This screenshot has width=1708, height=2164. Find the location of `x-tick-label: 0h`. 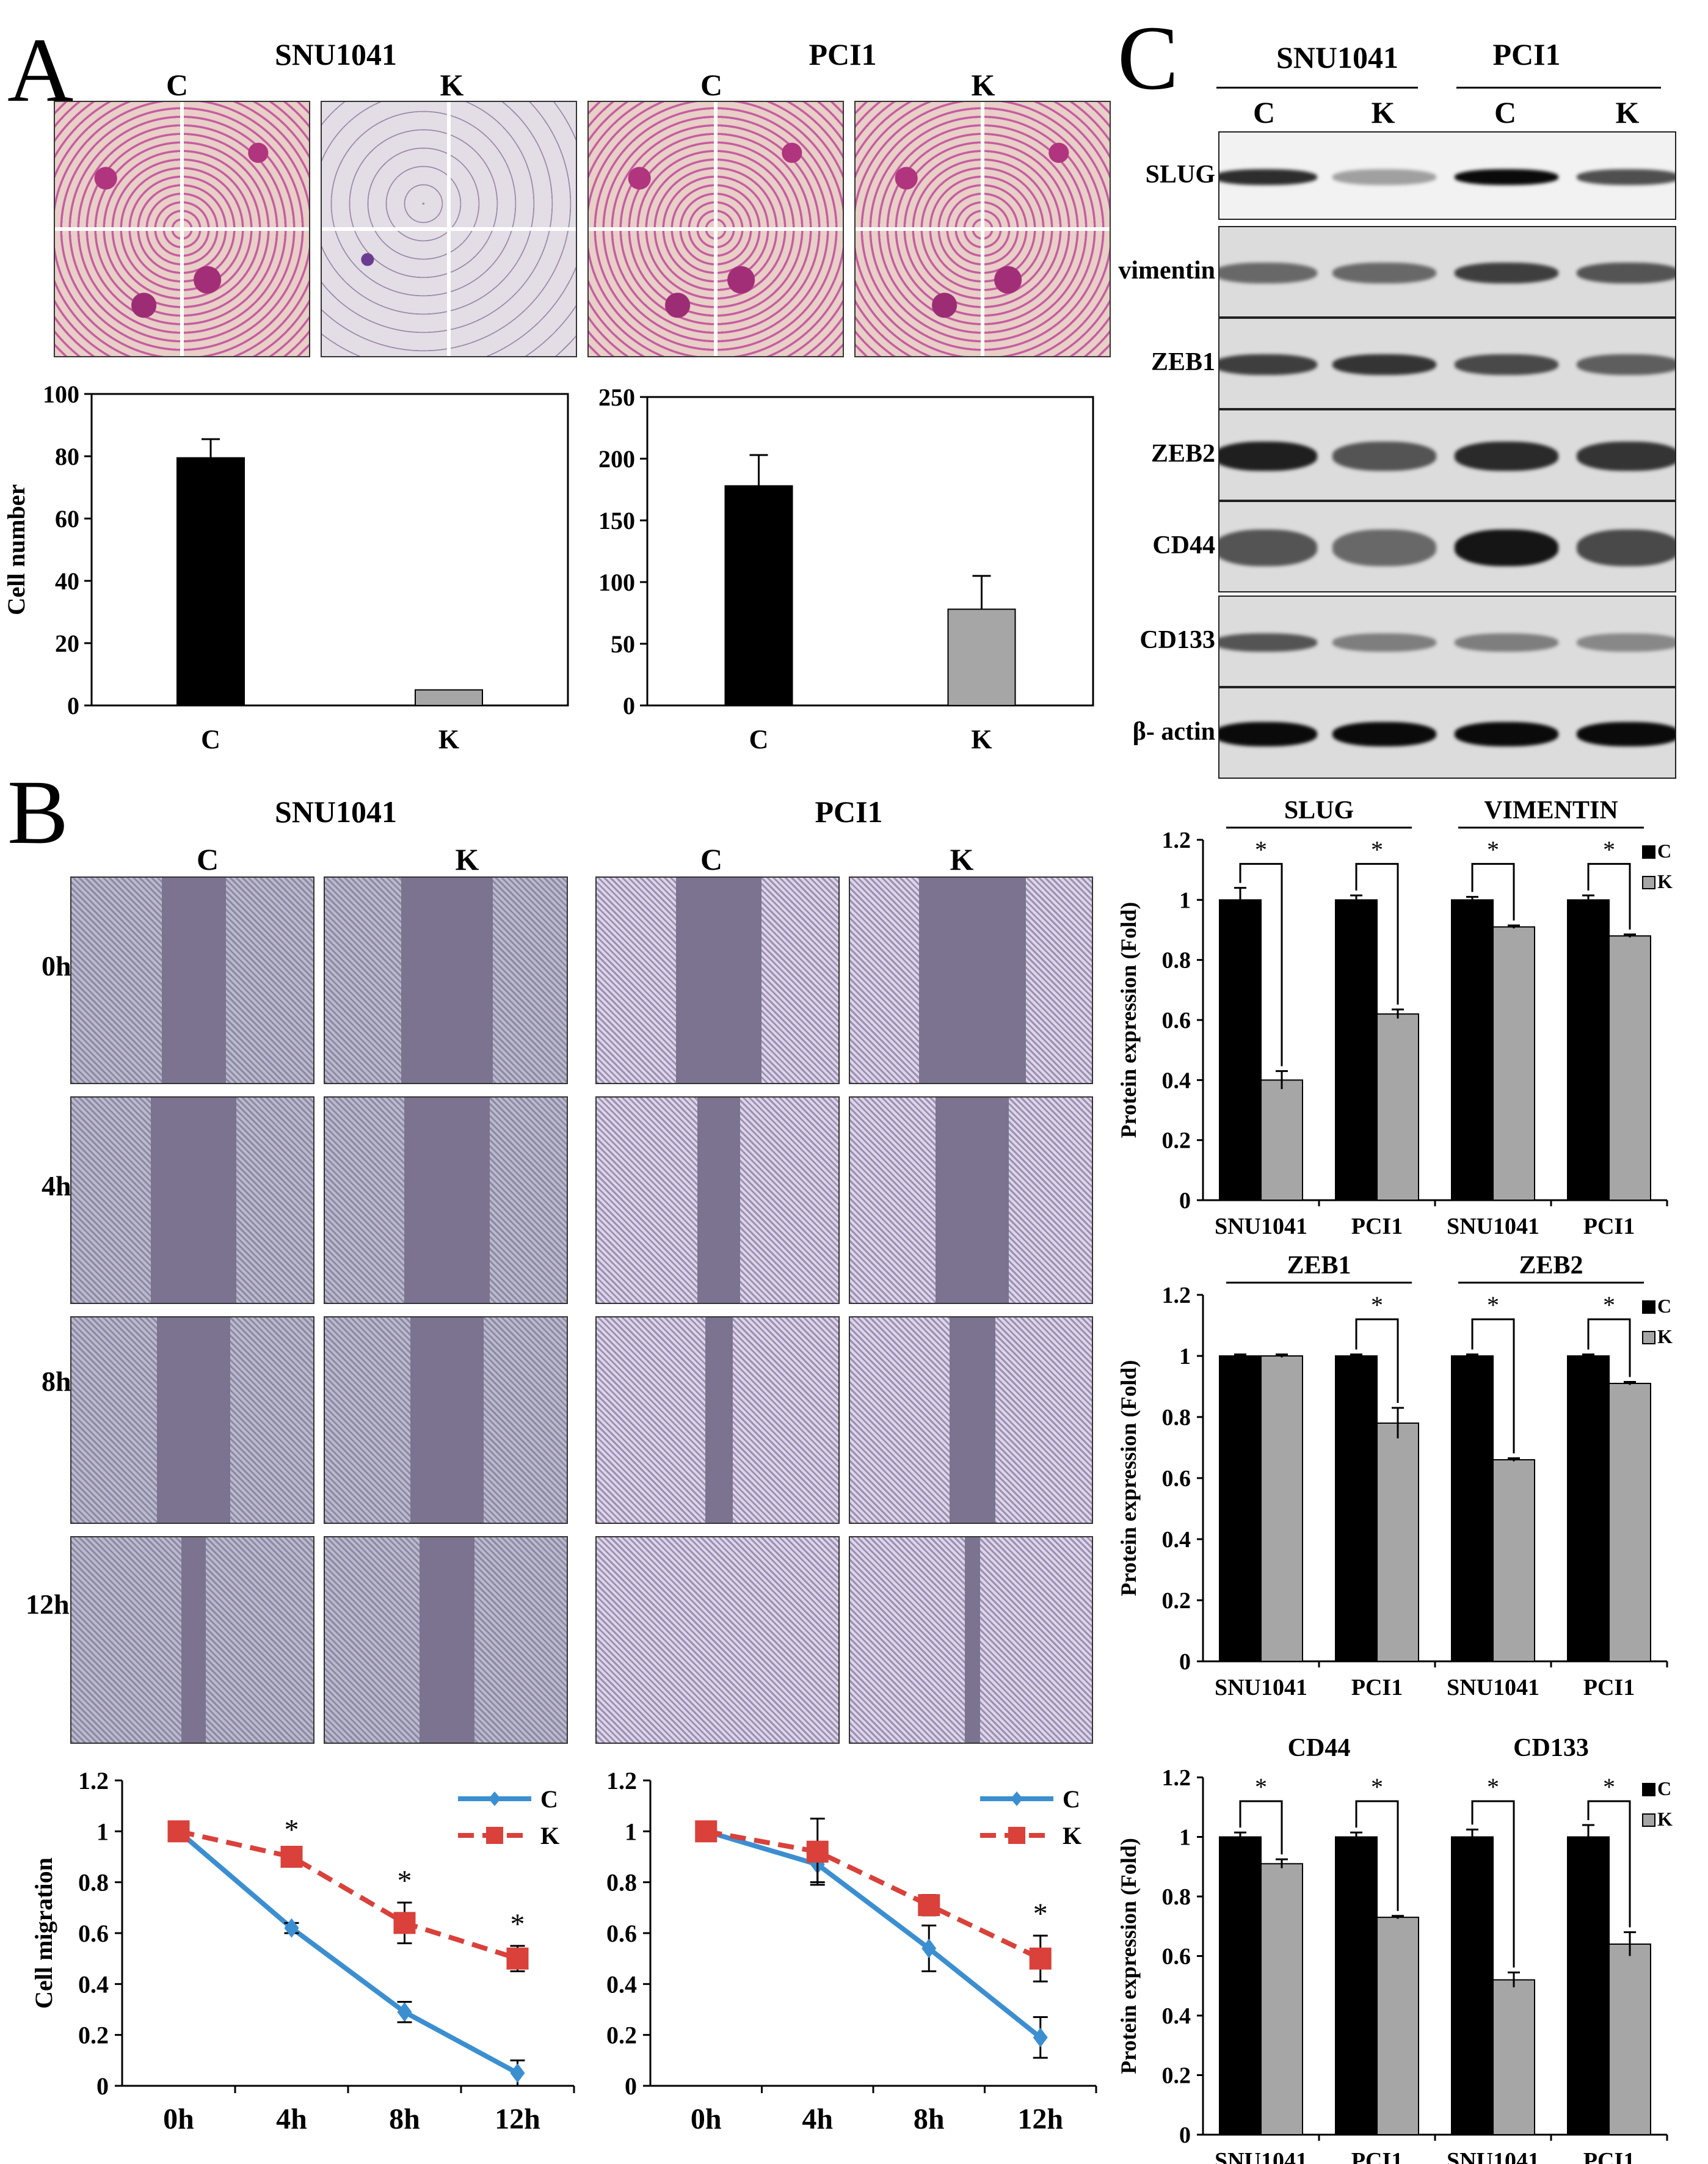

x-tick-label: 0h is located at coordinates (707, 2119).